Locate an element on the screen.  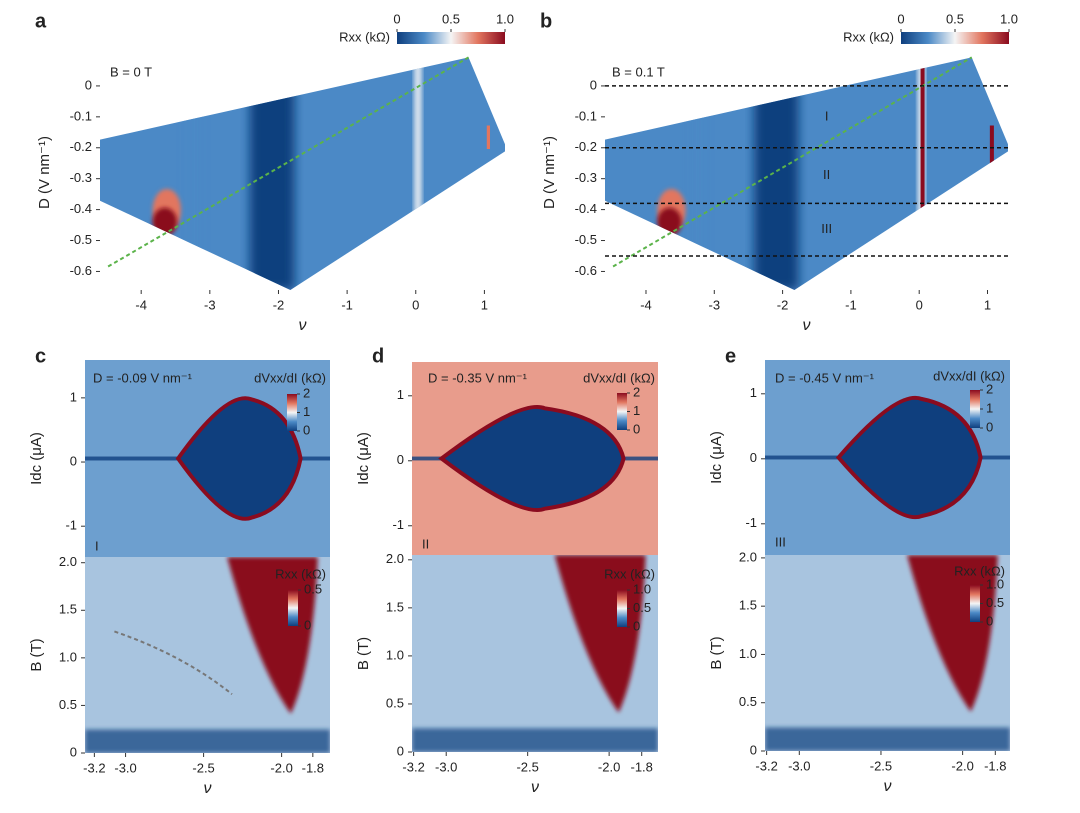
x-tick-label: -2.0 is located at coordinates (962, 765).